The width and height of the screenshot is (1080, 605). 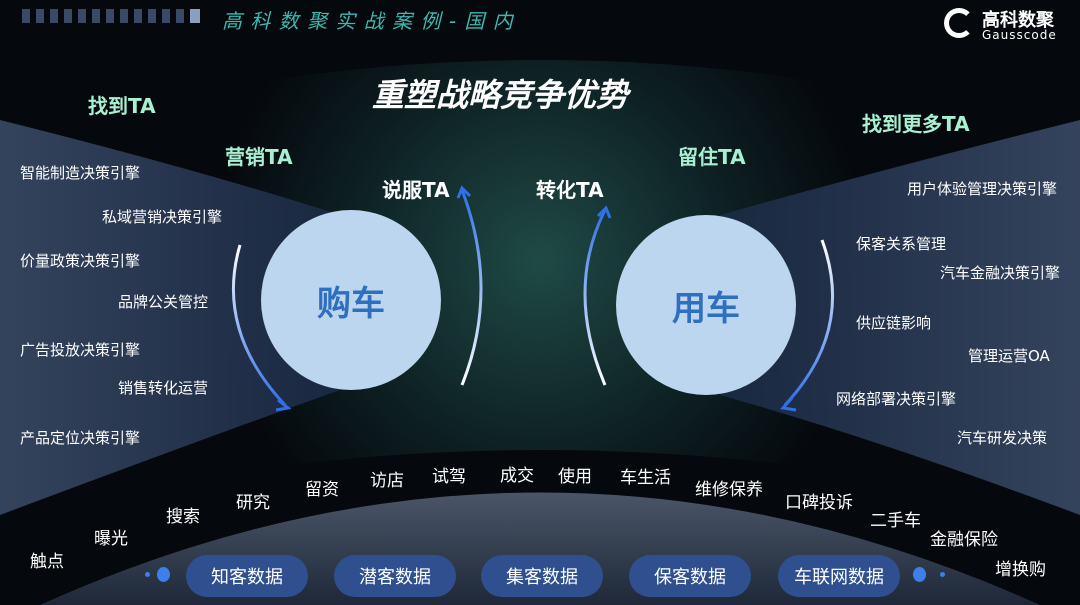 I want to click on data-pill-baoke: 保客数据, so click(x=690, y=576).